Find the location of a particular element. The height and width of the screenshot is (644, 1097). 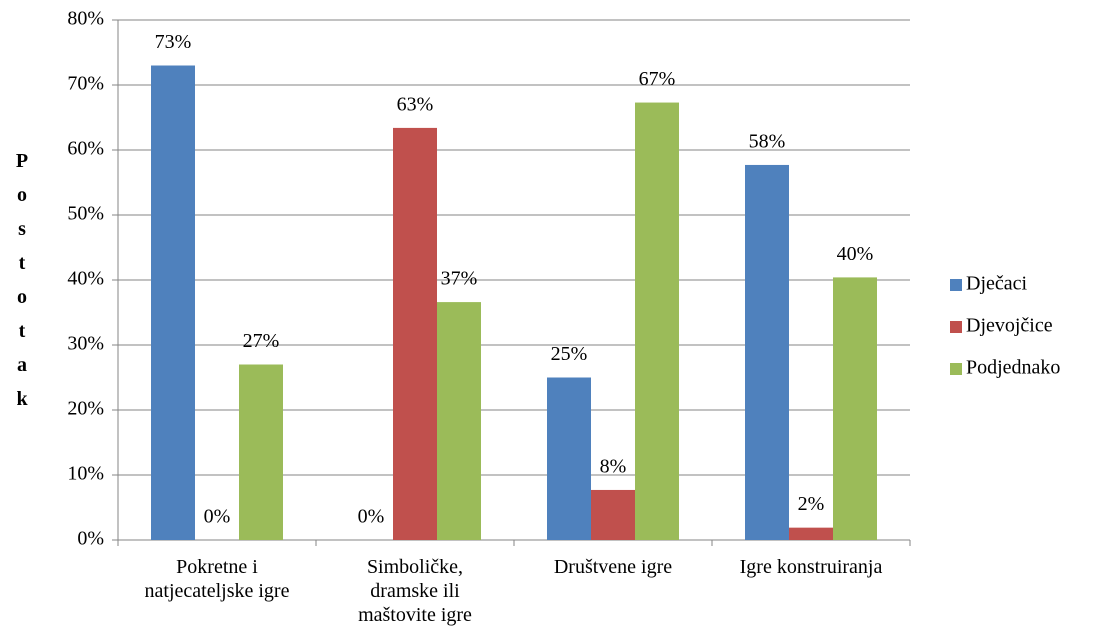

data-label: 58% is located at coordinates (767, 142).